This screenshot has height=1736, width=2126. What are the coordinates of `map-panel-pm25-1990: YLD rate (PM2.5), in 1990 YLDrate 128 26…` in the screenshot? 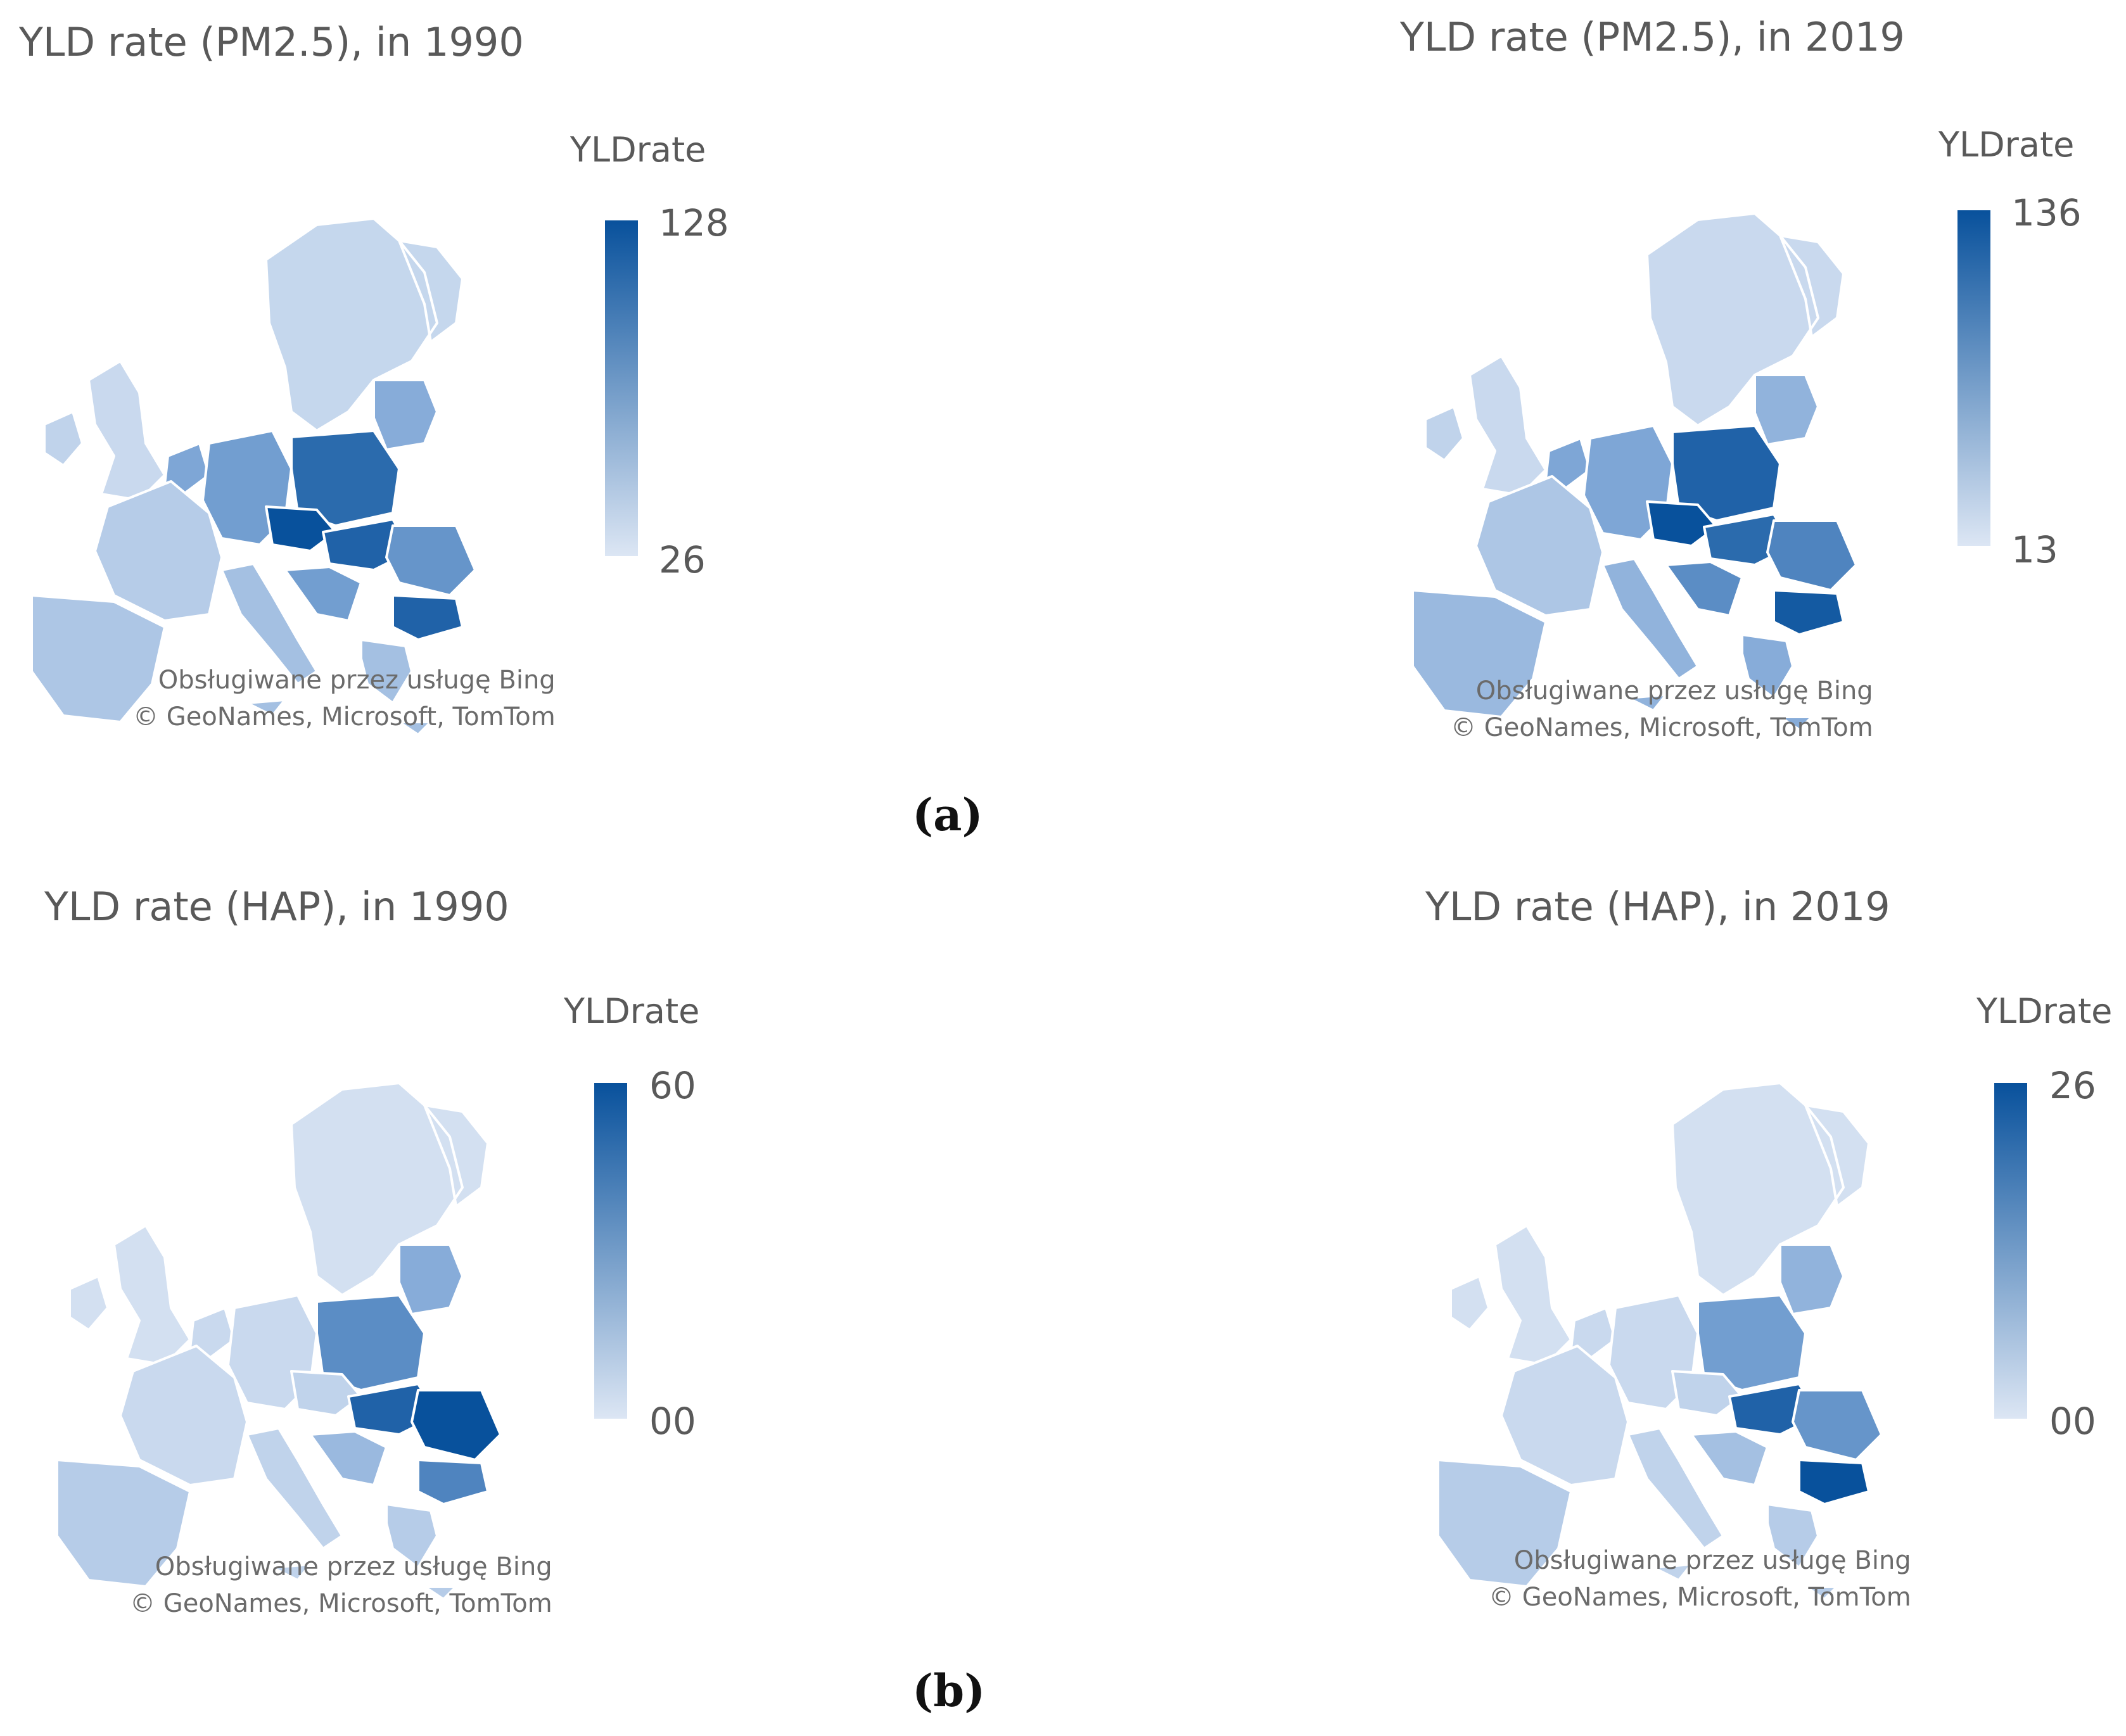 It's located at (399, 383).